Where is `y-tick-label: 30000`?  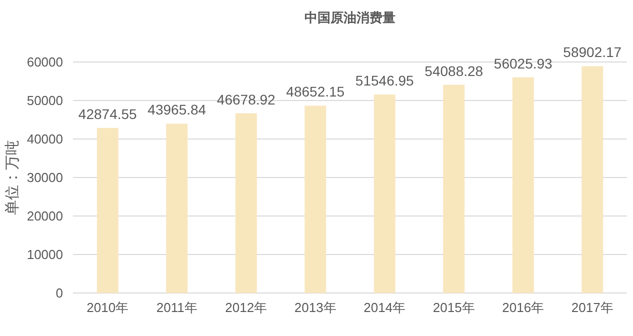 y-tick-label: 30000 is located at coordinates (44, 178).